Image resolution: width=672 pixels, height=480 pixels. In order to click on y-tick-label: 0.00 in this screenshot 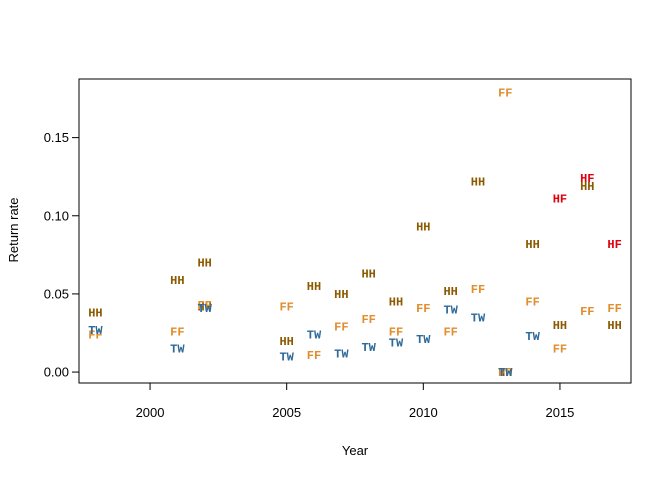, I will do `click(56, 372)`.